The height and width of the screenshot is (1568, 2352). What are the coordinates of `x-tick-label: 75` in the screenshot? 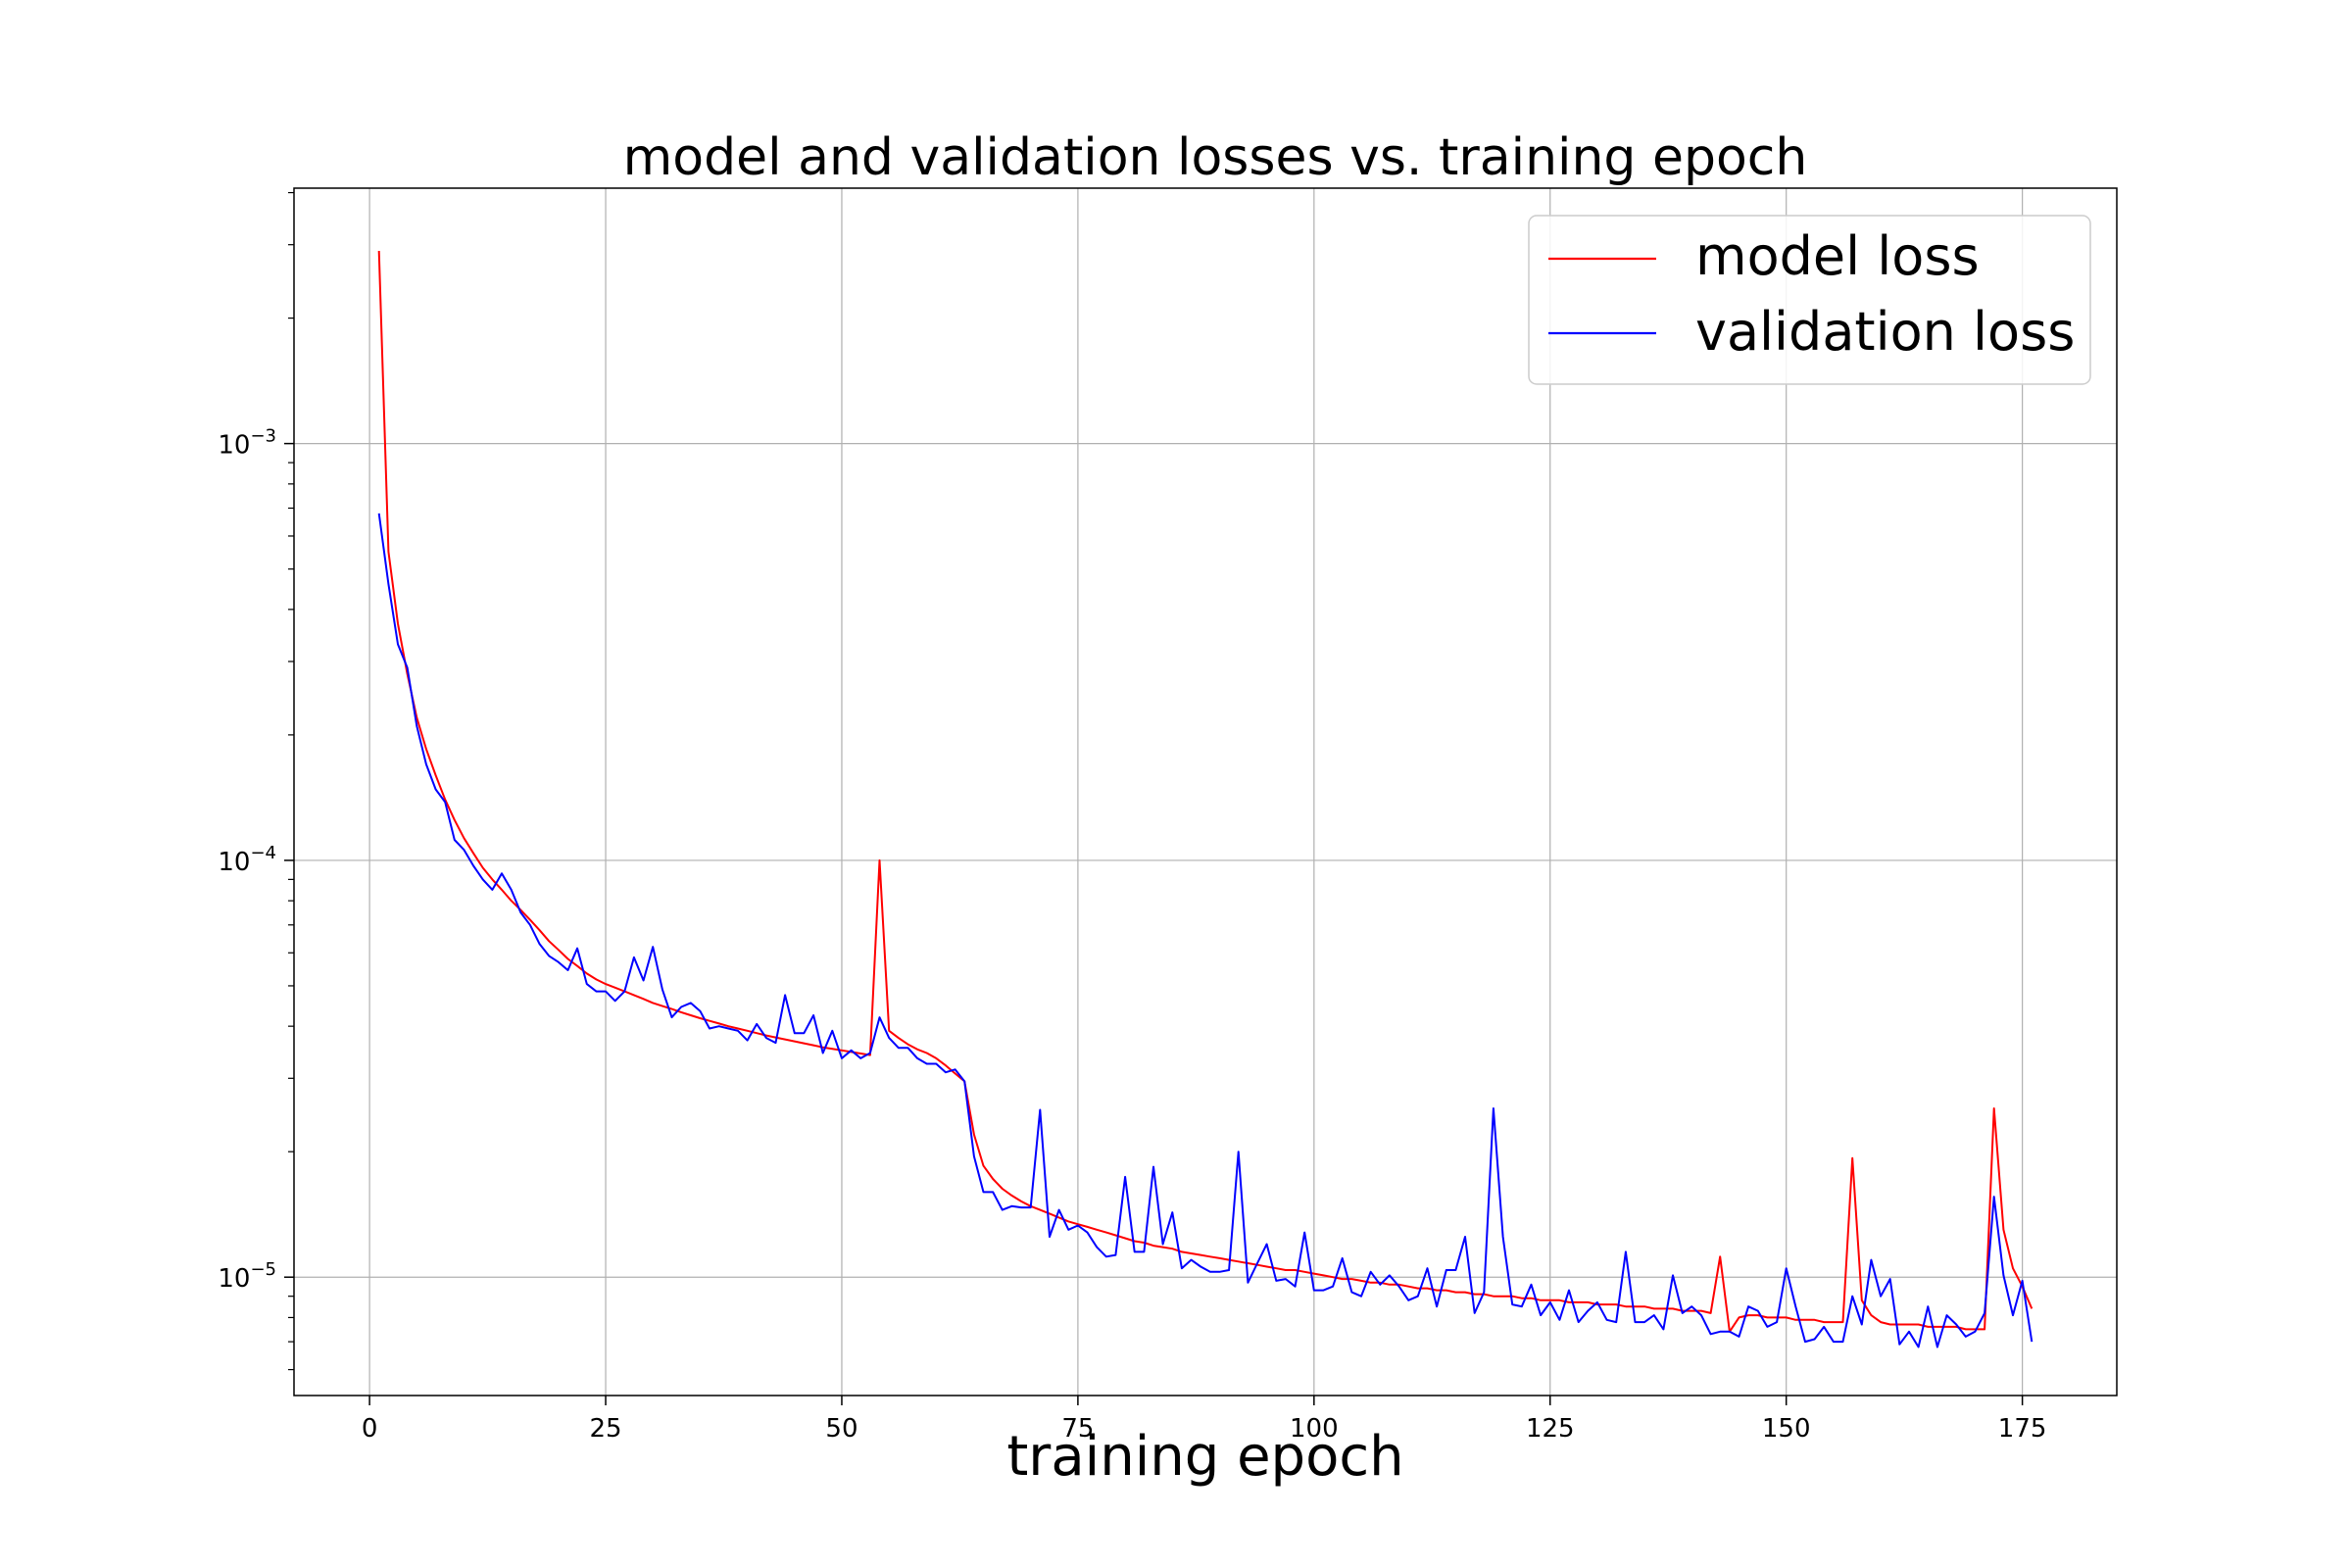 It's located at (1077, 1429).